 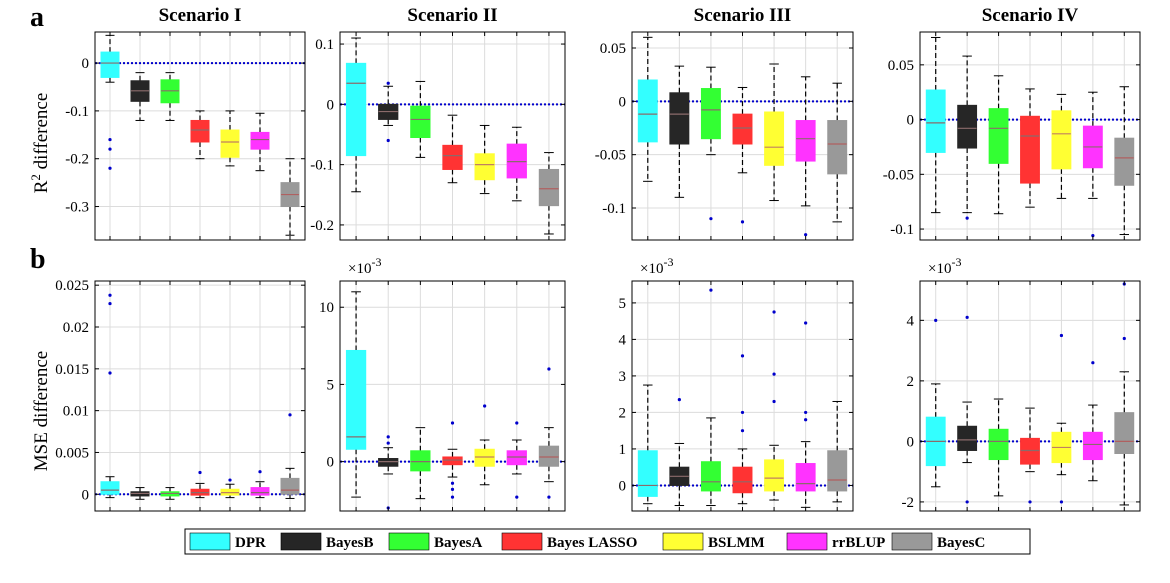 I want to click on legend-label: BayesB, so click(x=350, y=543).